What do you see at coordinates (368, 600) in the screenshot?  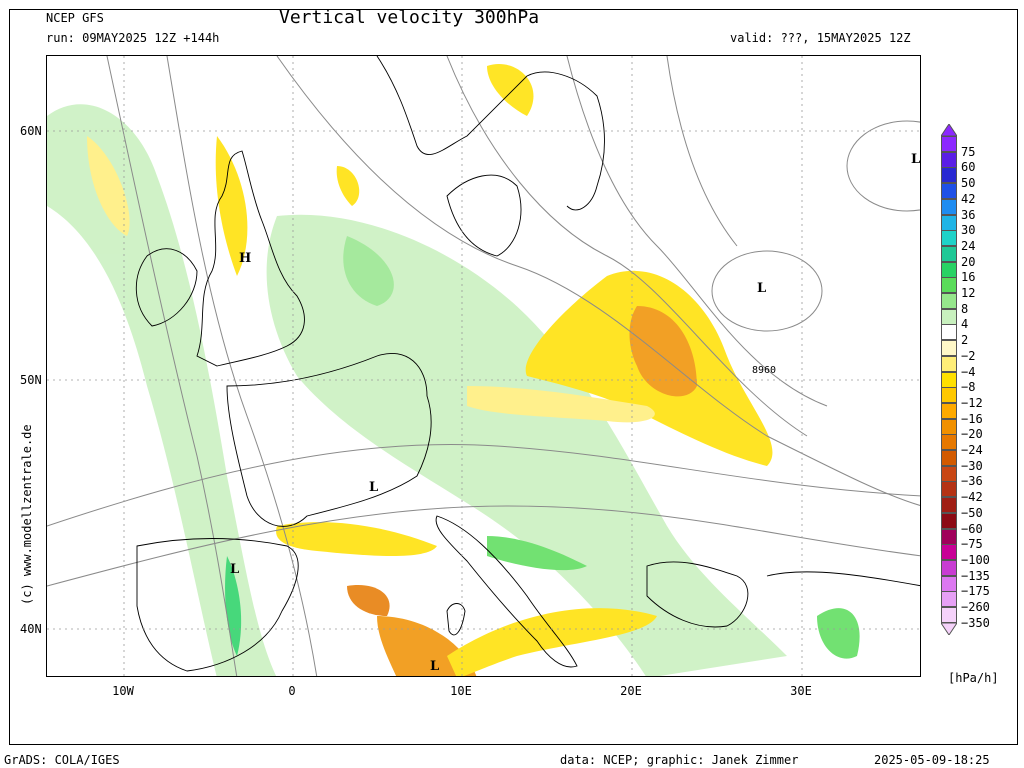 I see `orange-patch-balearic` at bounding box center [368, 600].